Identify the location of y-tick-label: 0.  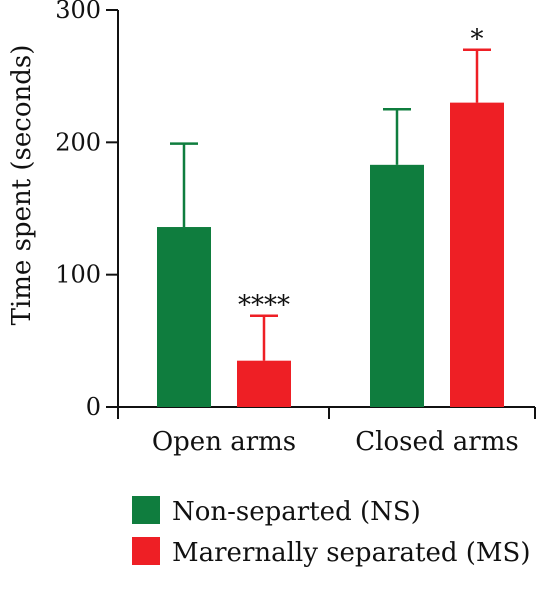
(93, 407).